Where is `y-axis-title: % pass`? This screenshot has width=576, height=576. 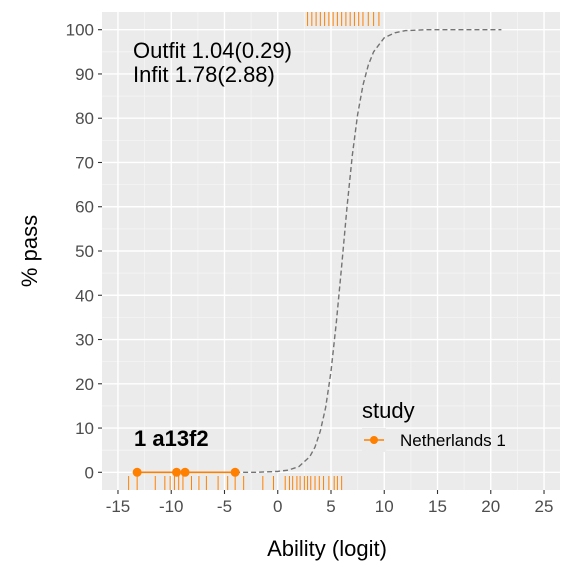
y-axis-title: % pass is located at coordinates (29, 251).